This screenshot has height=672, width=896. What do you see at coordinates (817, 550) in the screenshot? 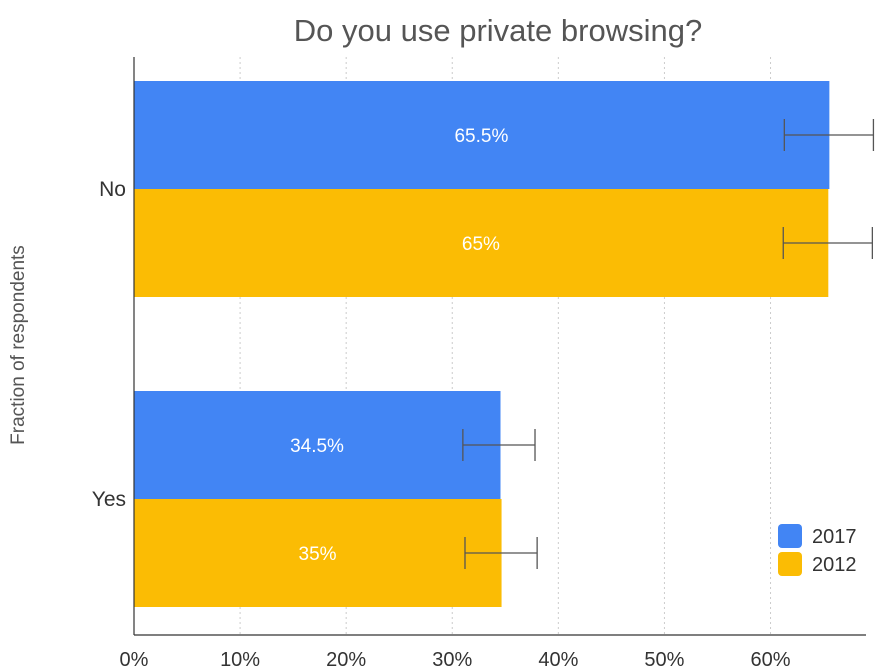
I see `legend: 2017 2012` at bounding box center [817, 550].